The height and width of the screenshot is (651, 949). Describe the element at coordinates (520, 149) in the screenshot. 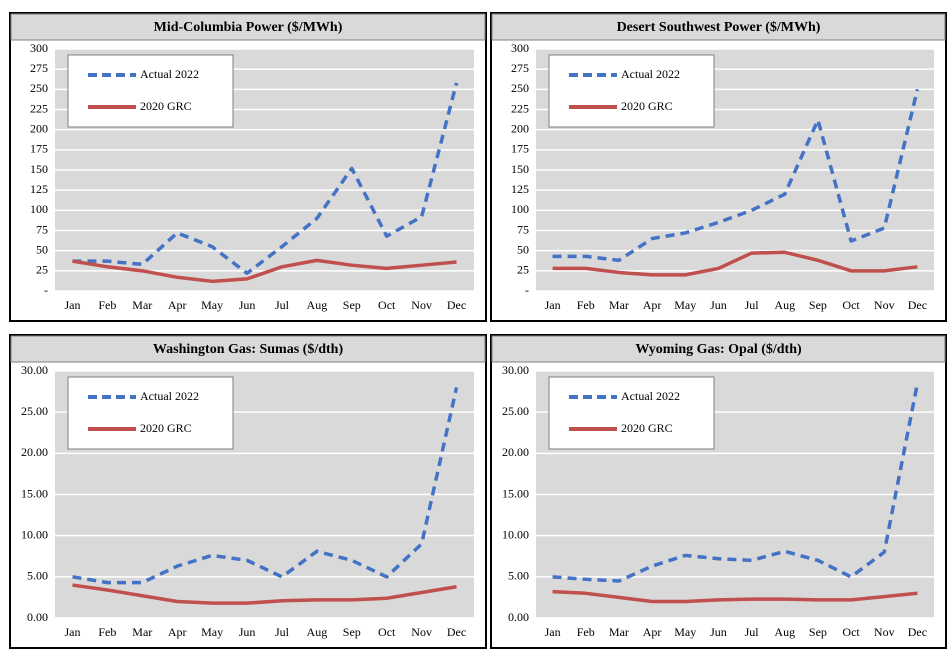

I see `y-tick-label: 175` at that location.